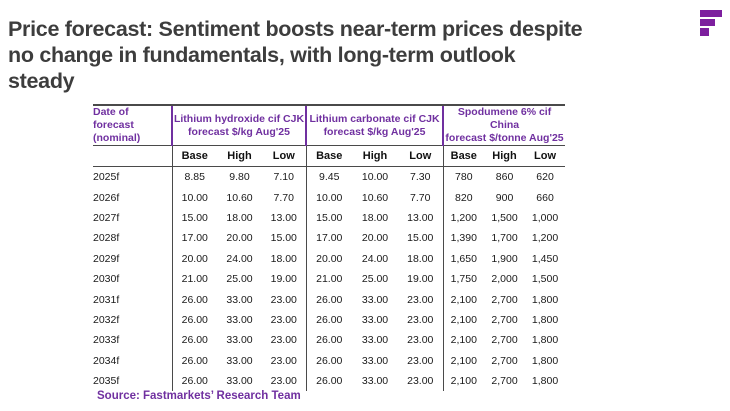 The width and height of the screenshot is (730, 411). I want to click on year-cell: 2034f, so click(106, 360).